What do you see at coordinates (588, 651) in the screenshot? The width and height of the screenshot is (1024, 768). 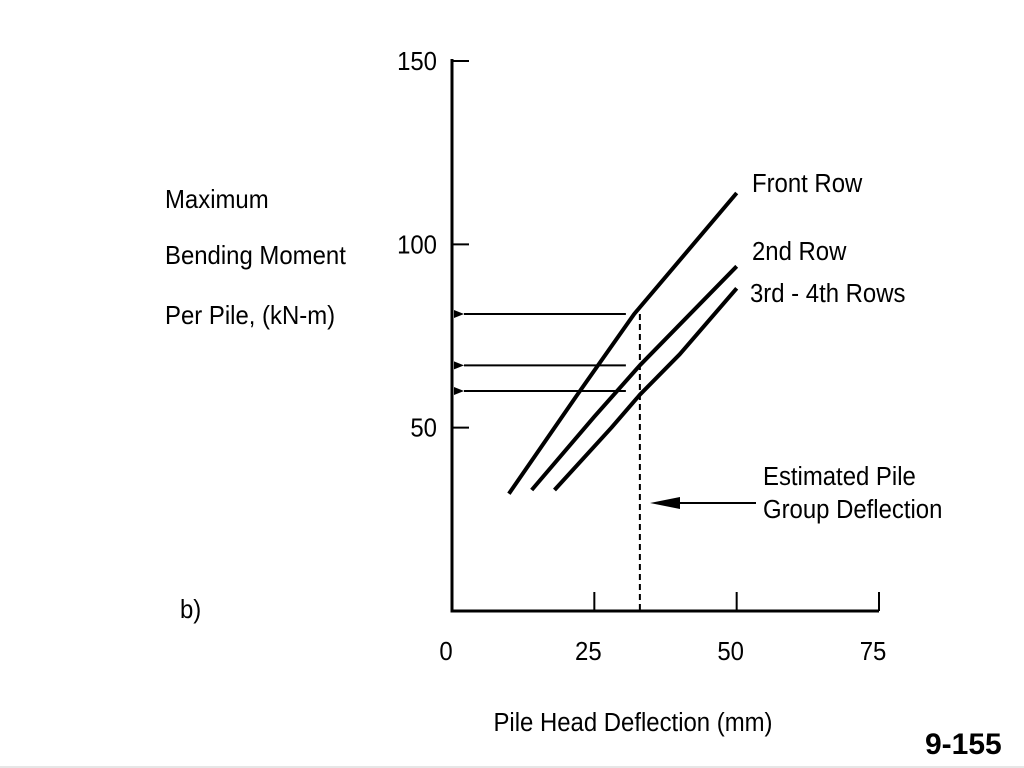 I see `x-tick-label: 25` at bounding box center [588, 651].